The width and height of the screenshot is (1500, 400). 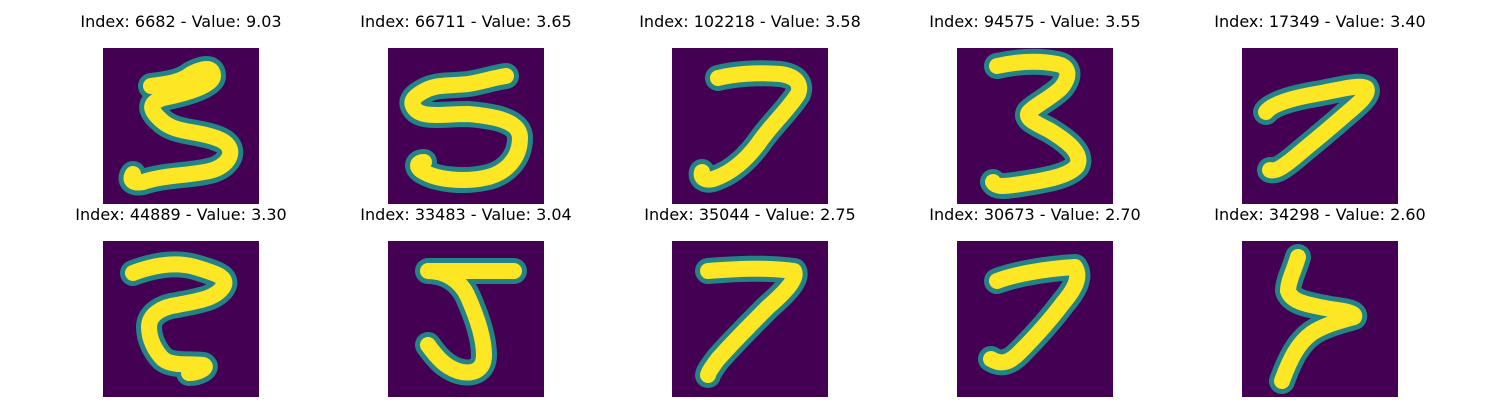 I want to click on grid-cell: Index: 44889 - Value: 3.30, so click(x=181, y=301).